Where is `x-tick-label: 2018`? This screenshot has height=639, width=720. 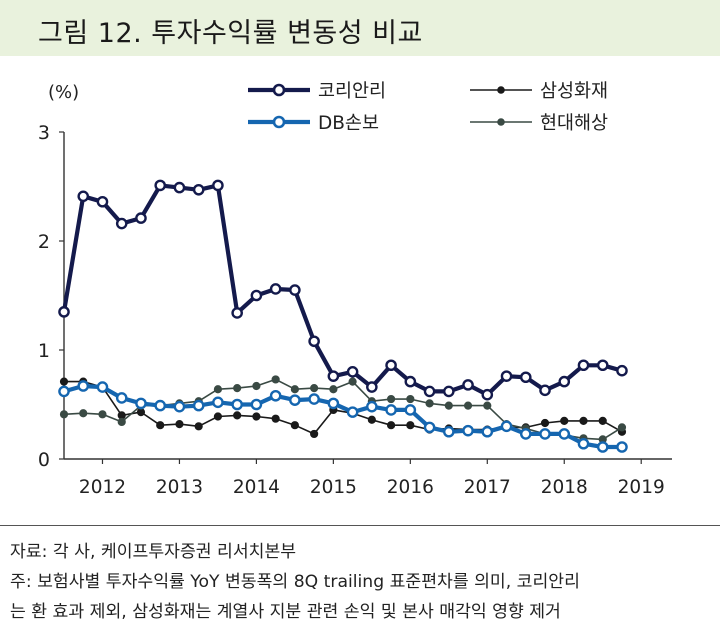
x-tick-label: 2018 is located at coordinates (564, 487).